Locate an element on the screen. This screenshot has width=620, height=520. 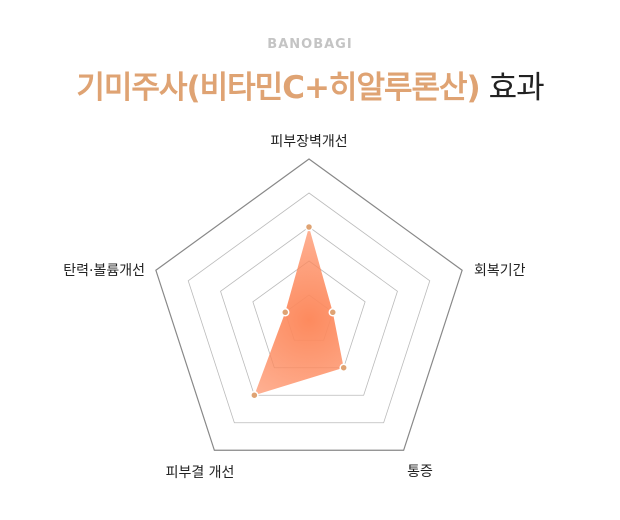
title-rest: 효과 is located at coordinates (516, 88).